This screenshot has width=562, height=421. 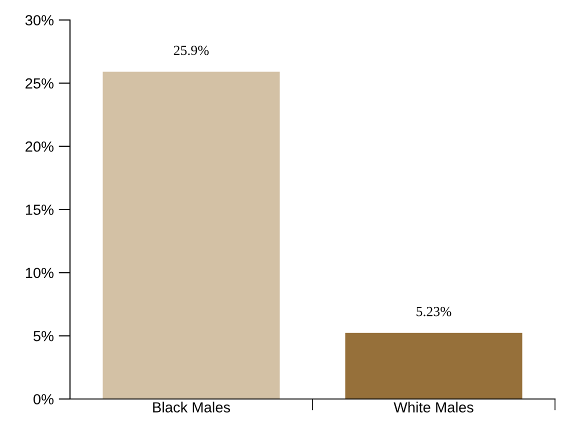 What do you see at coordinates (434, 407) in the screenshot?
I see `x-tick-label: White Males` at bounding box center [434, 407].